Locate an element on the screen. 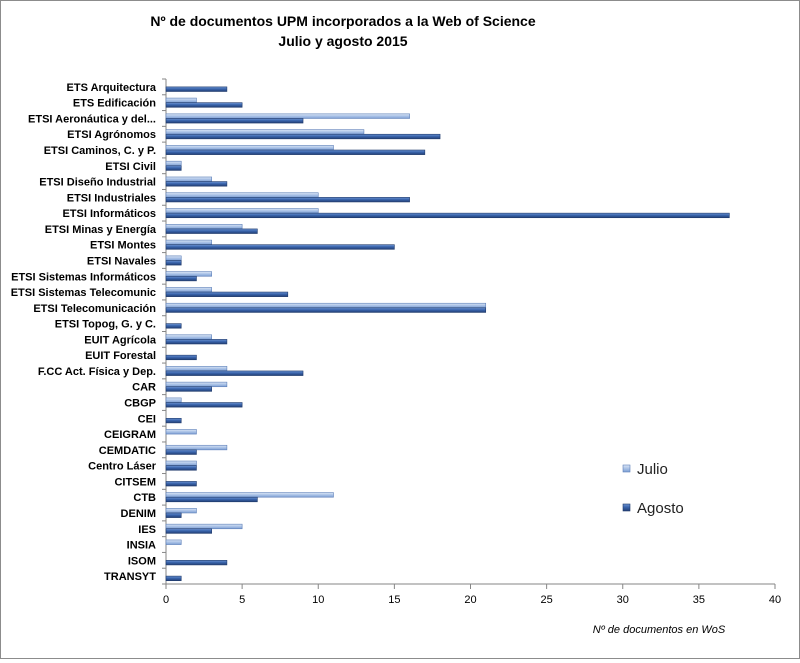  category-label: ETSI Sistemas Informáticos is located at coordinates (83, 277).